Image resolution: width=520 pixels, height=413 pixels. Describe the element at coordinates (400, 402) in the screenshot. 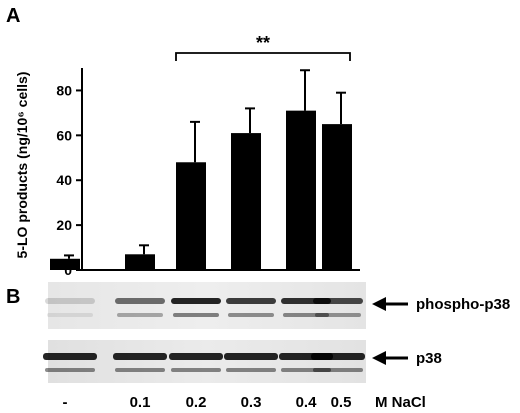

I see `unit-label: M NaCl` at that location.